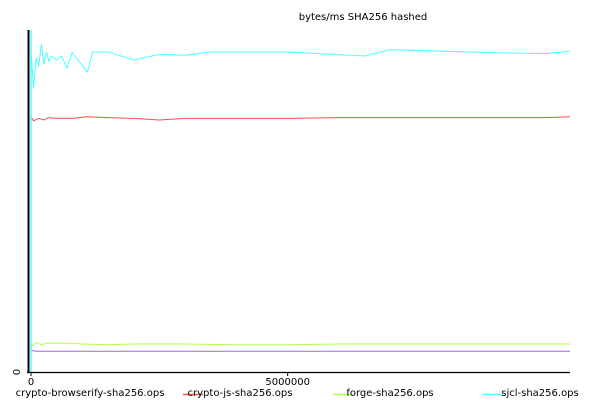 The image size is (600, 400). Describe the element at coordinates (389, 393) in the screenshot. I see `legend-label-2: forge-sha256.ops` at that location.